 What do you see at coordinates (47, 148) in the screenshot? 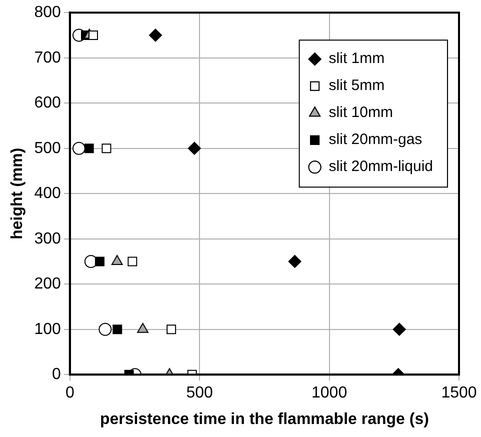
I see `y-tick-label: 500` at bounding box center [47, 148].